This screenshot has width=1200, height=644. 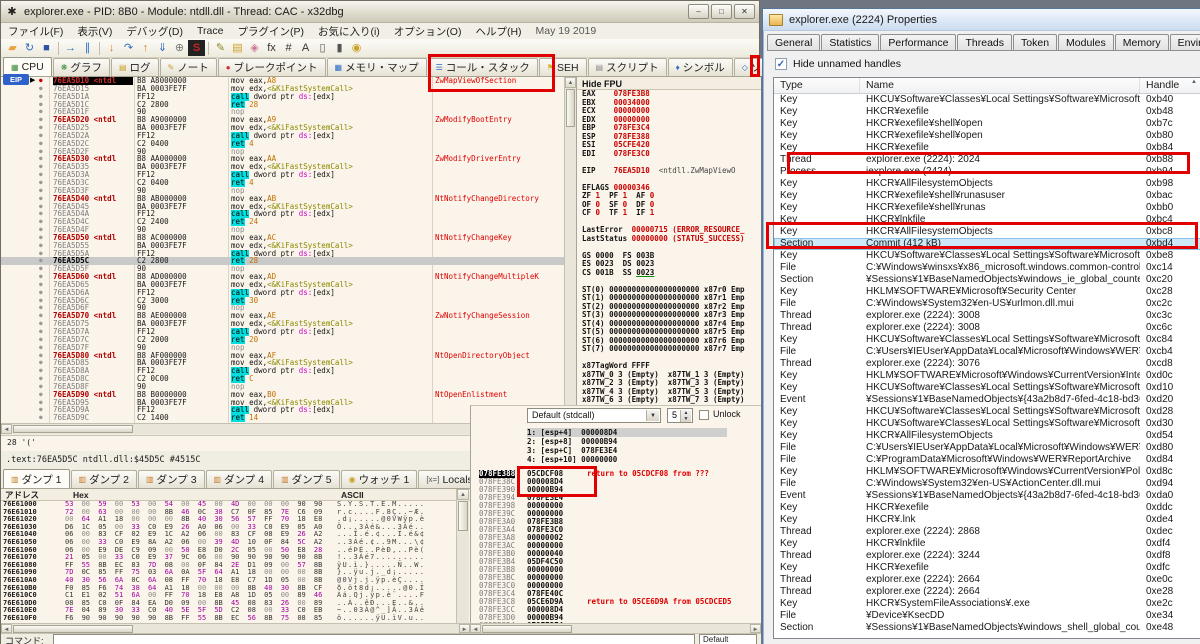 What do you see at coordinates (918, 42) in the screenshot?
I see `tab-performance: Performance` at bounding box center [918, 42].